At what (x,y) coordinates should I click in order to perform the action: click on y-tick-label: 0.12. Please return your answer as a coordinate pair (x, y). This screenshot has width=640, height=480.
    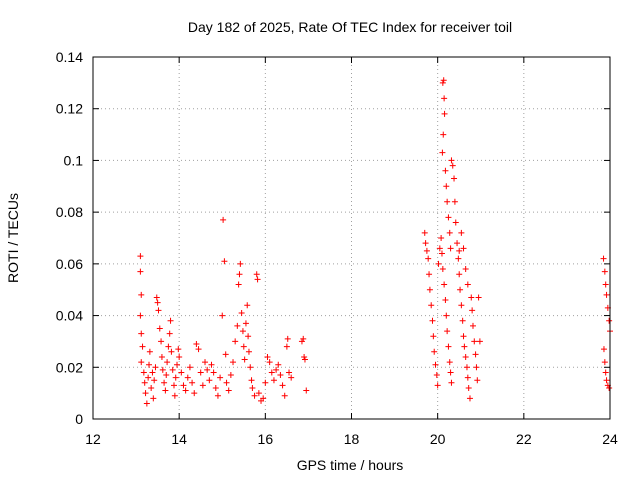
    Looking at the image, I should click on (69, 109).